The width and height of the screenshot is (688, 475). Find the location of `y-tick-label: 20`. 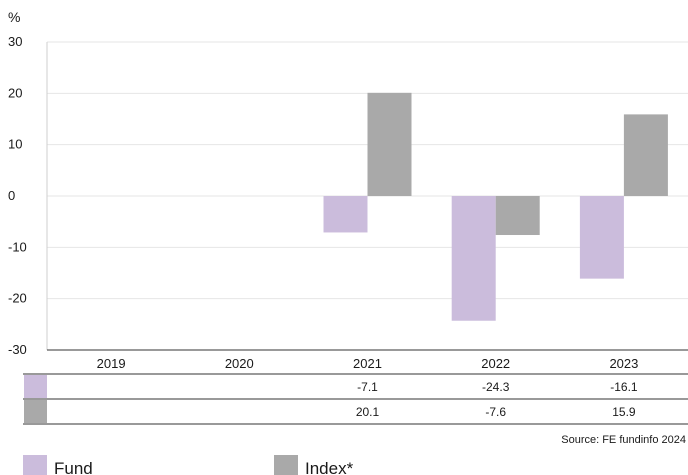

y-tick-label: 20 is located at coordinates (15, 92).